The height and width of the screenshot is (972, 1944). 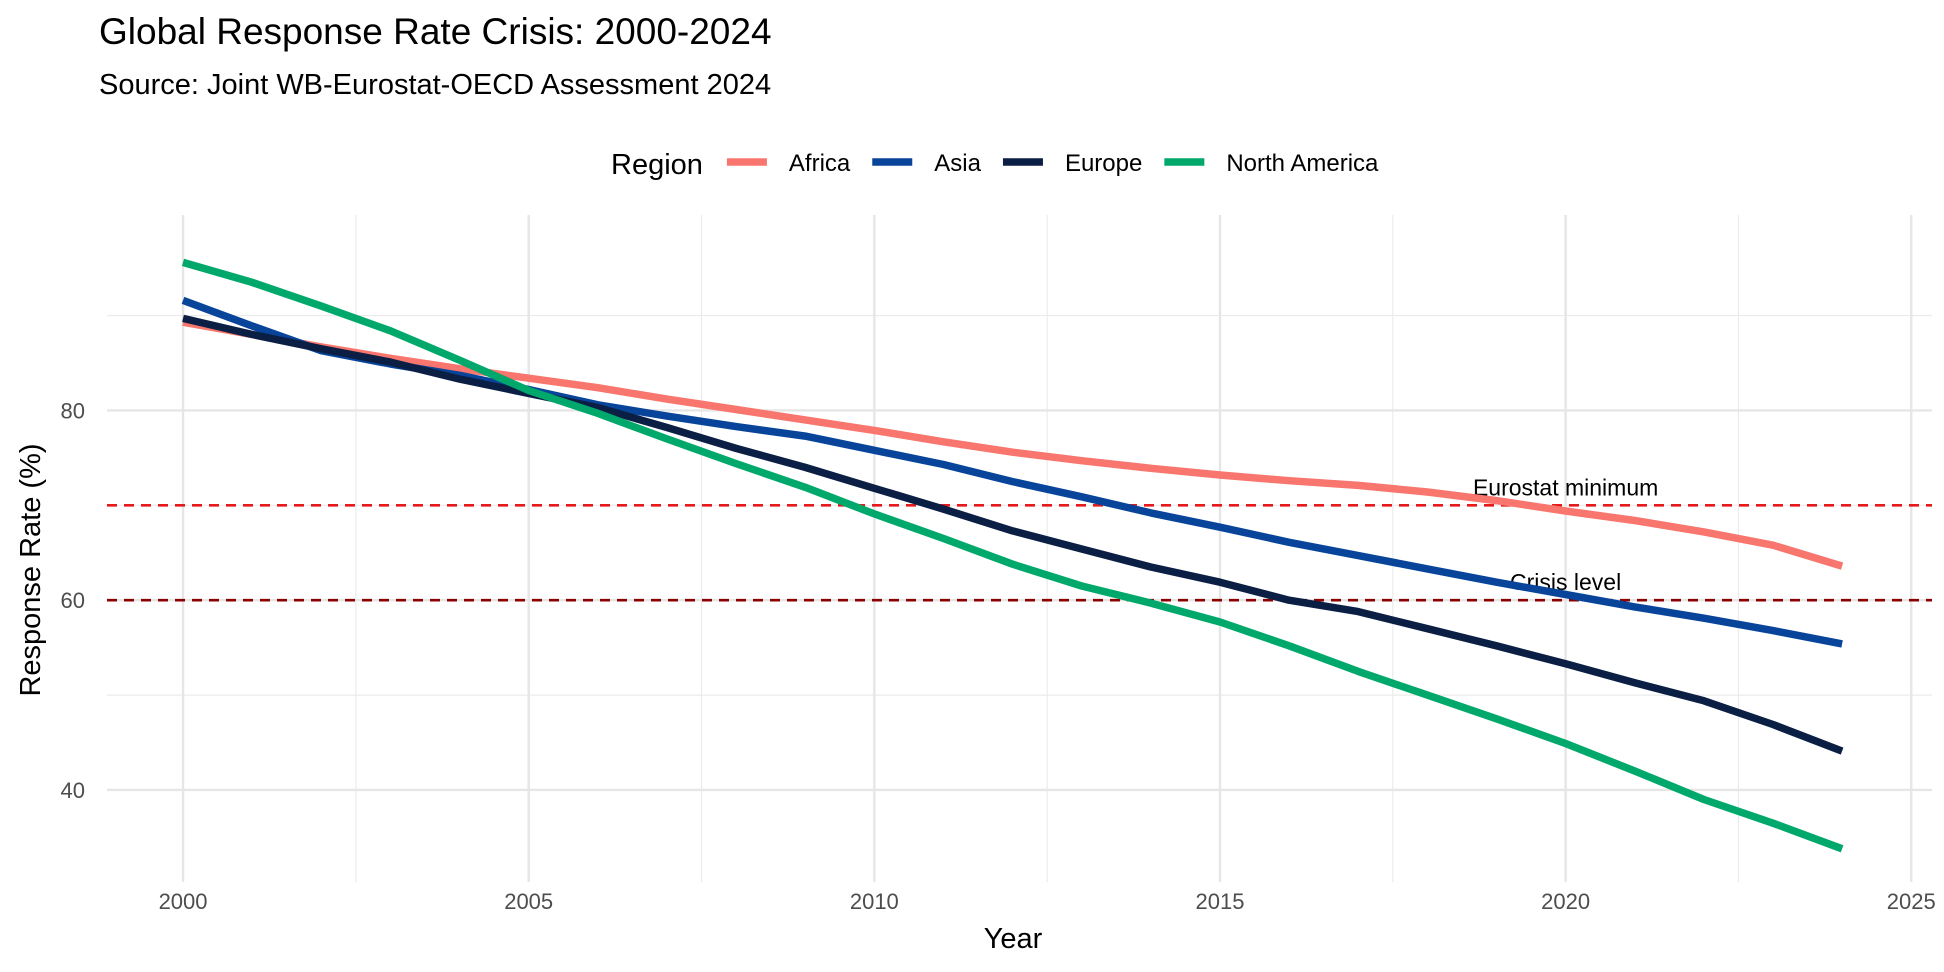 What do you see at coordinates (1565, 901) in the screenshot?
I see `x-tick-label: 2020` at bounding box center [1565, 901].